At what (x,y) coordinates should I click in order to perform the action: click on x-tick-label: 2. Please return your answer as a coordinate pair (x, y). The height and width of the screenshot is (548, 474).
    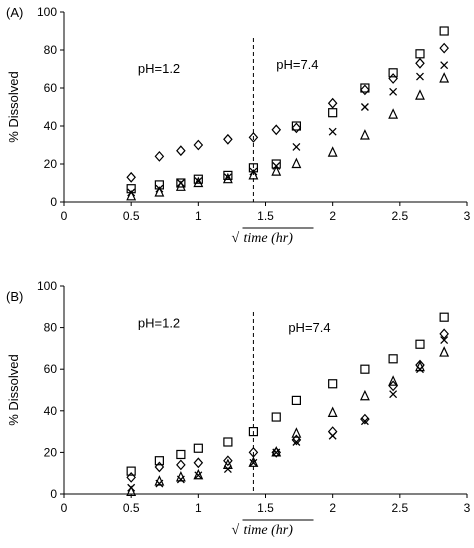
    Looking at the image, I should click on (332, 216).